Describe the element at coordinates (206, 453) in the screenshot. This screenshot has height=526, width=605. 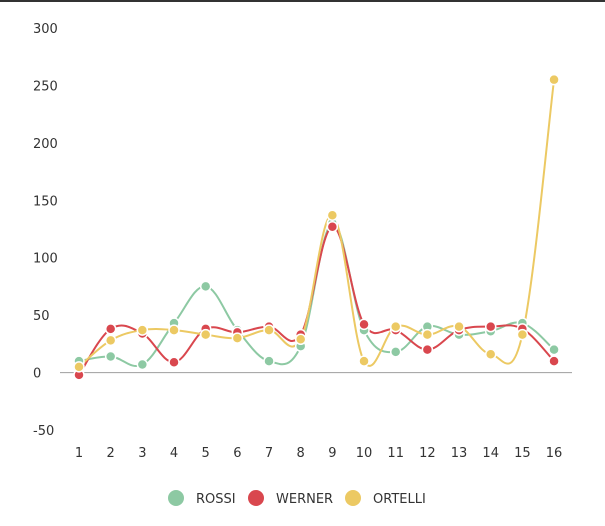
I see `x-tick-label: 5` at that location.